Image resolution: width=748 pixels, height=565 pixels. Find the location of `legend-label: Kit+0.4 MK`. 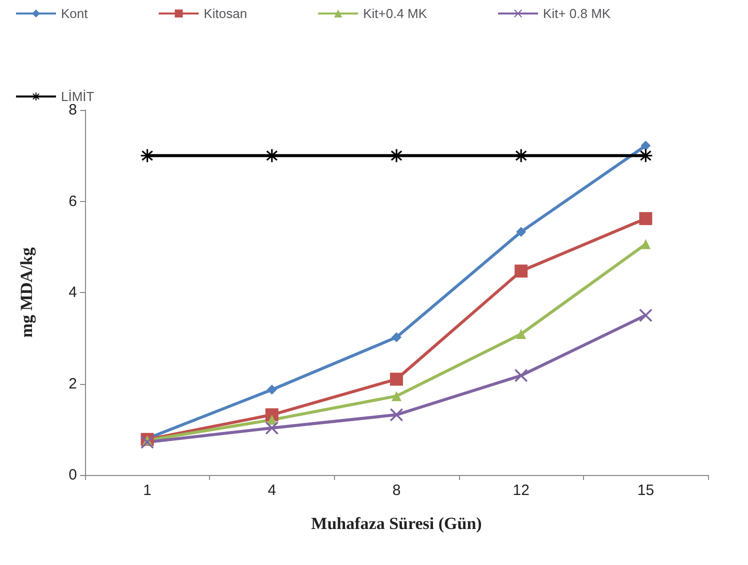

legend-label: Kit+0.4 MK is located at coordinates (395, 13).